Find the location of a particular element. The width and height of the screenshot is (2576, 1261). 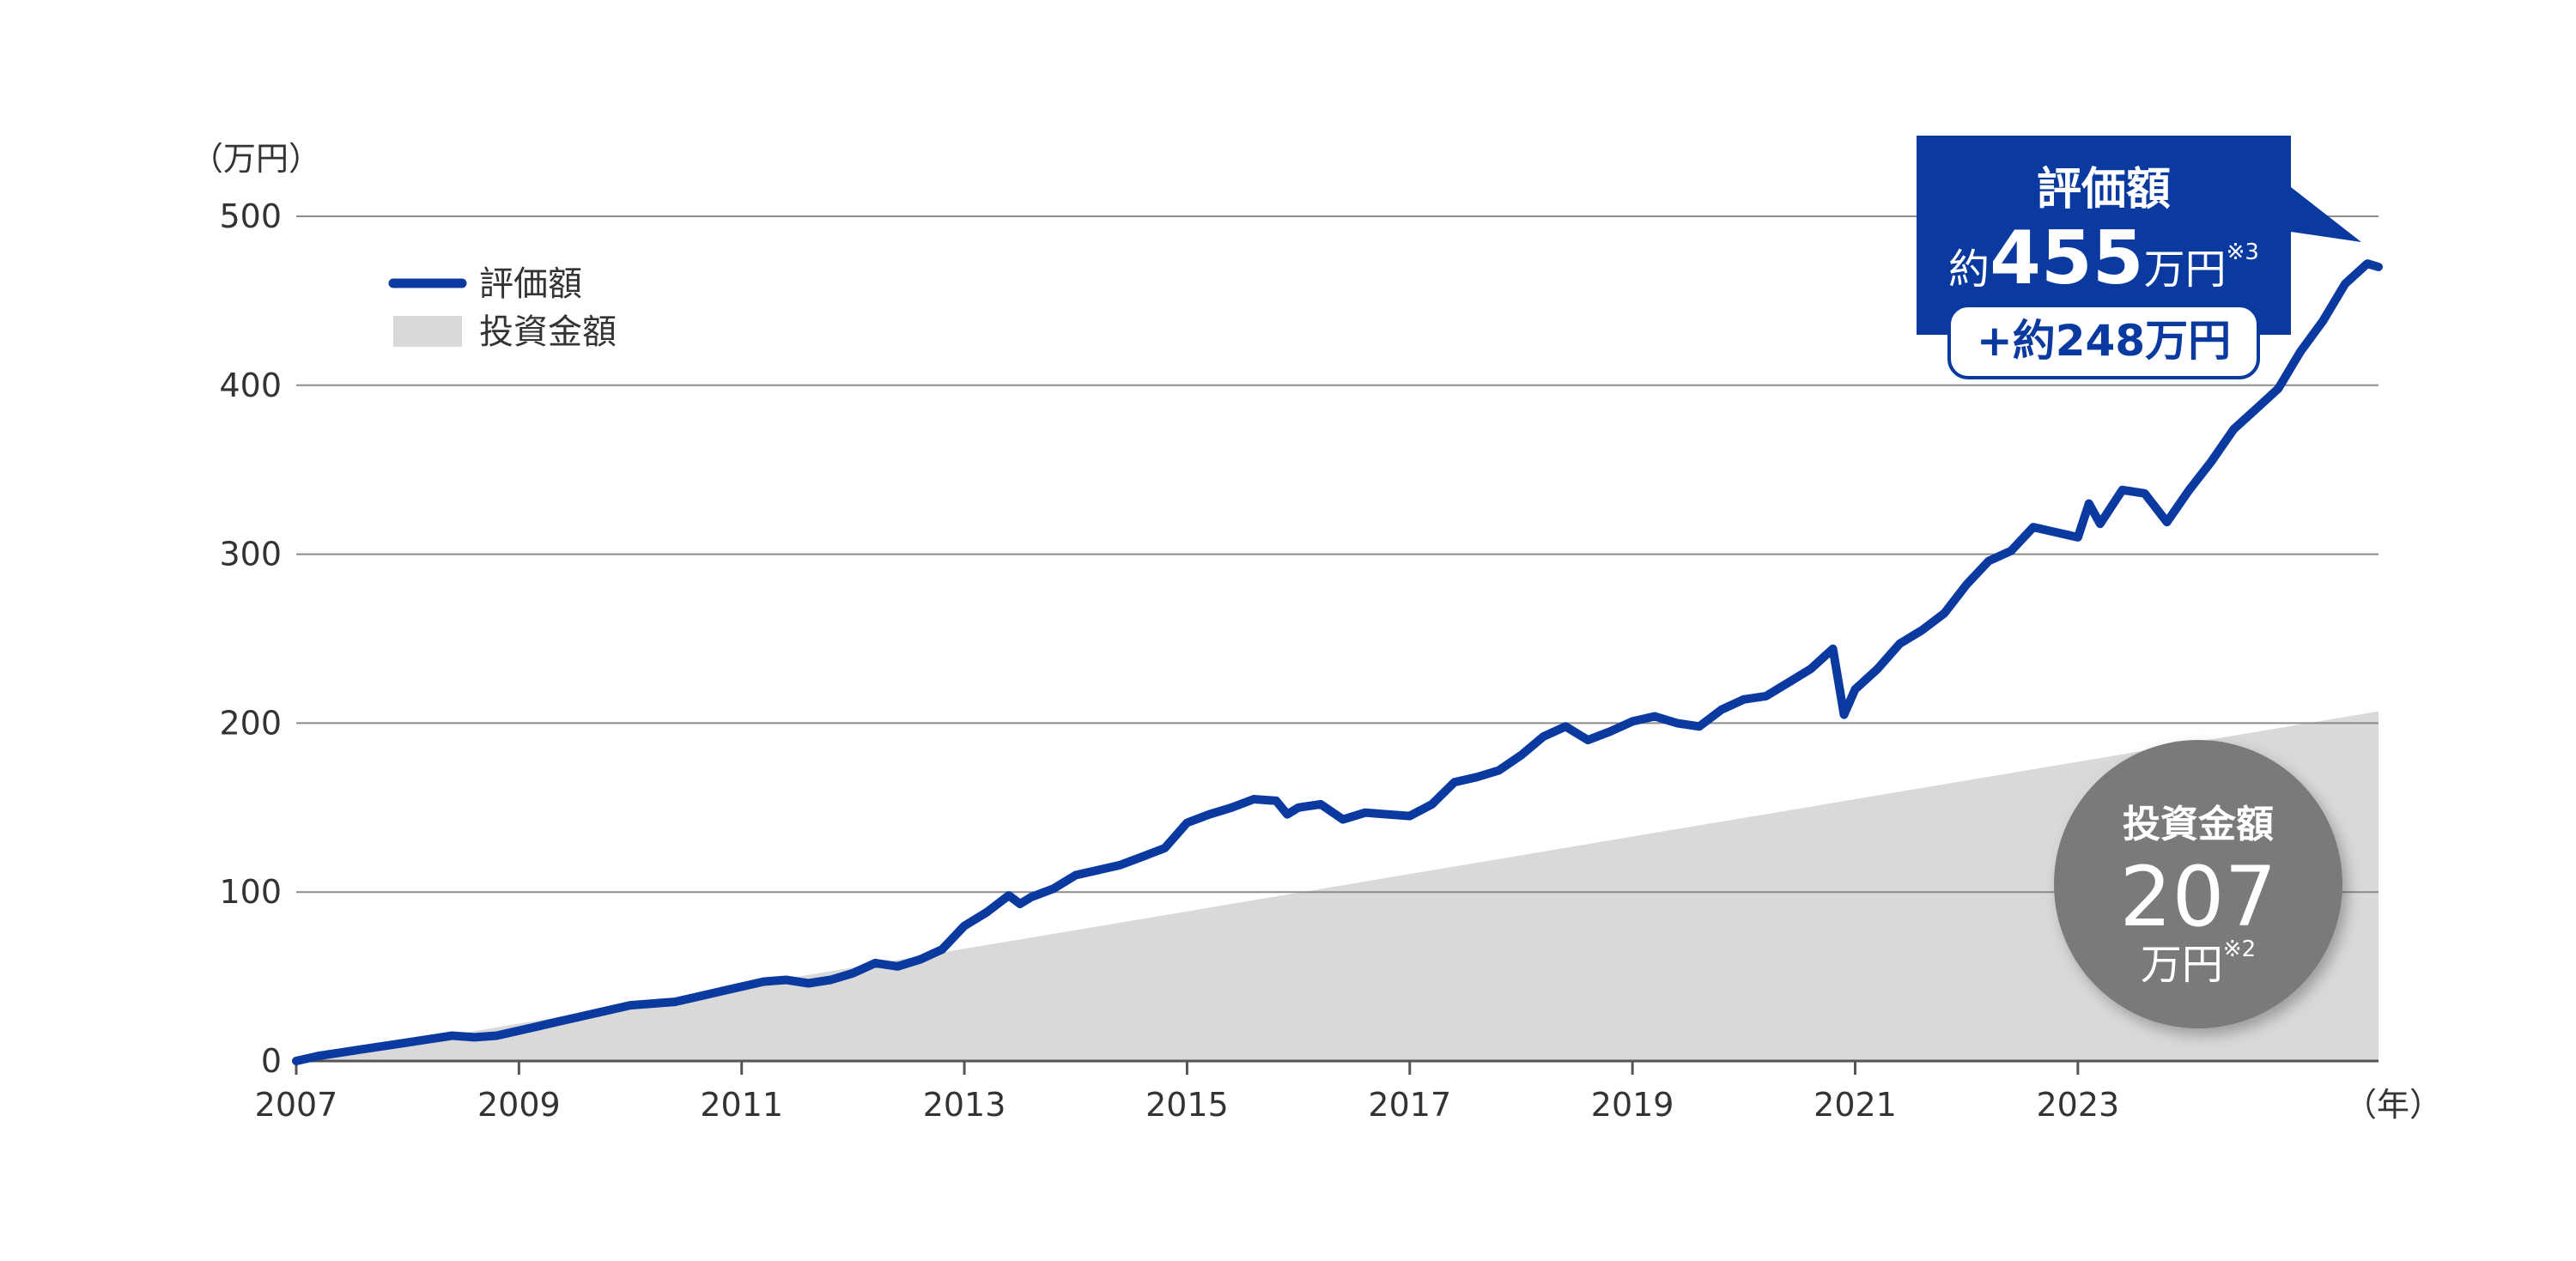

x-tick-label: 2007 is located at coordinates (296, 1105).